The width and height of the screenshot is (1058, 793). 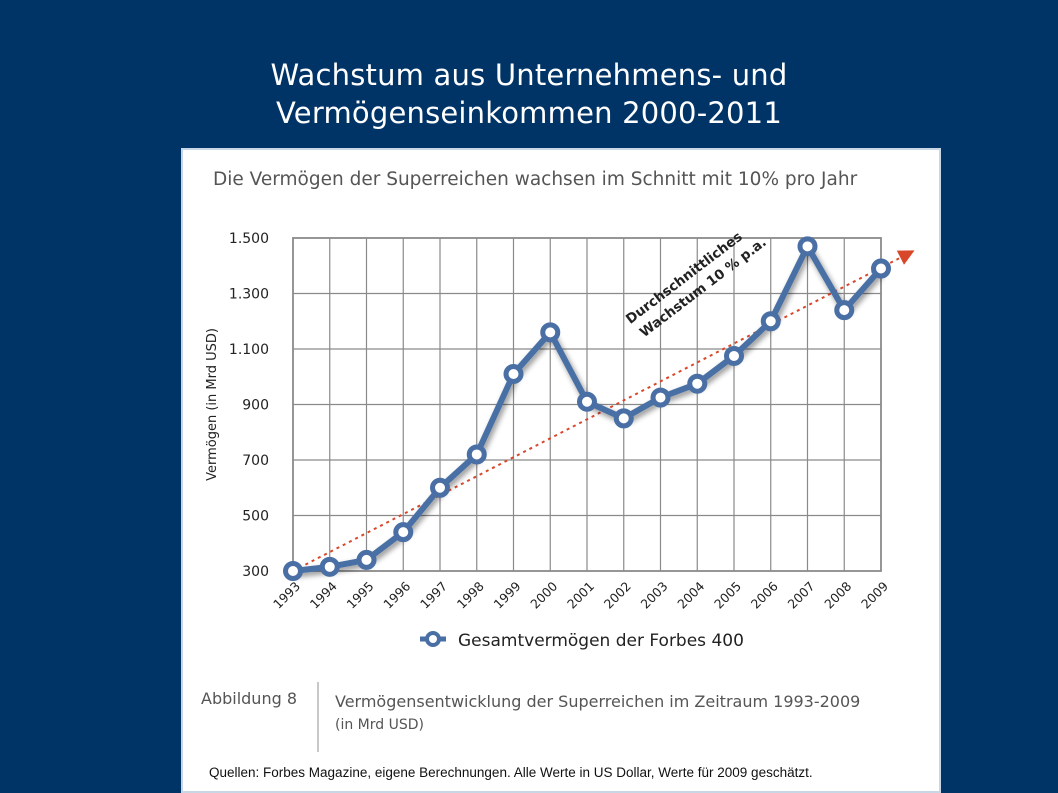 What do you see at coordinates (286, 595) in the screenshot?
I see `x-tick-label: 1993` at bounding box center [286, 595].